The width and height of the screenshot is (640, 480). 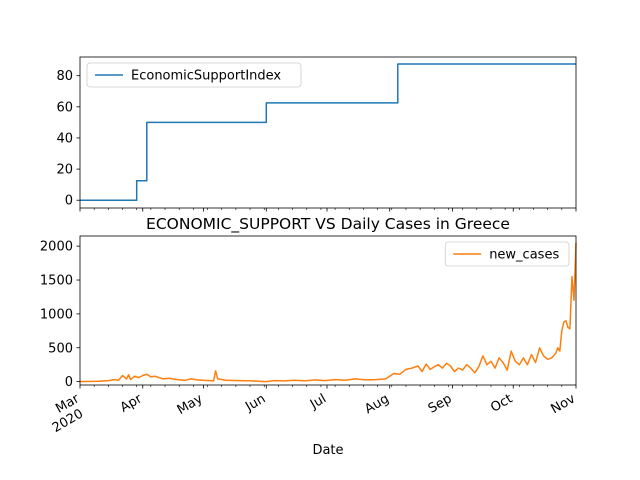 What do you see at coordinates (56, 247) in the screenshot?
I see `y-tick-label: 2000` at bounding box center [56, 247].